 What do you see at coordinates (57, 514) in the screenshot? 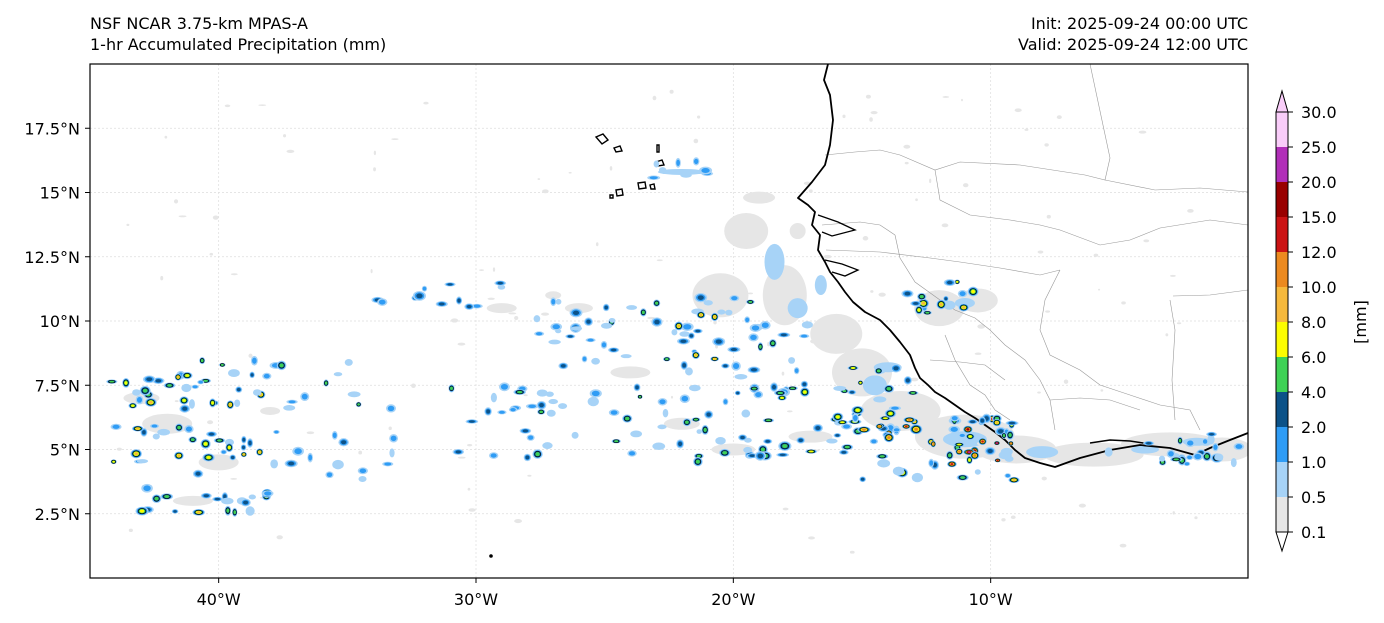
I see `y-tick-label: 2.5°N` at bounding box center [57, 514].